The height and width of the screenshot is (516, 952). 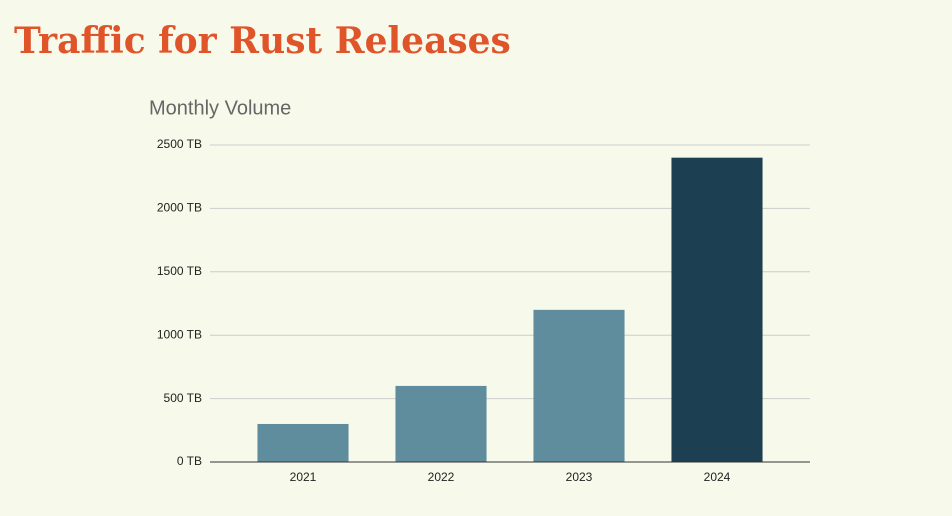 What do you see at coordinates (179, 271) in the screenshot?
I see `y-tick-label: 1500 TB` at bounding box center [179, 271].